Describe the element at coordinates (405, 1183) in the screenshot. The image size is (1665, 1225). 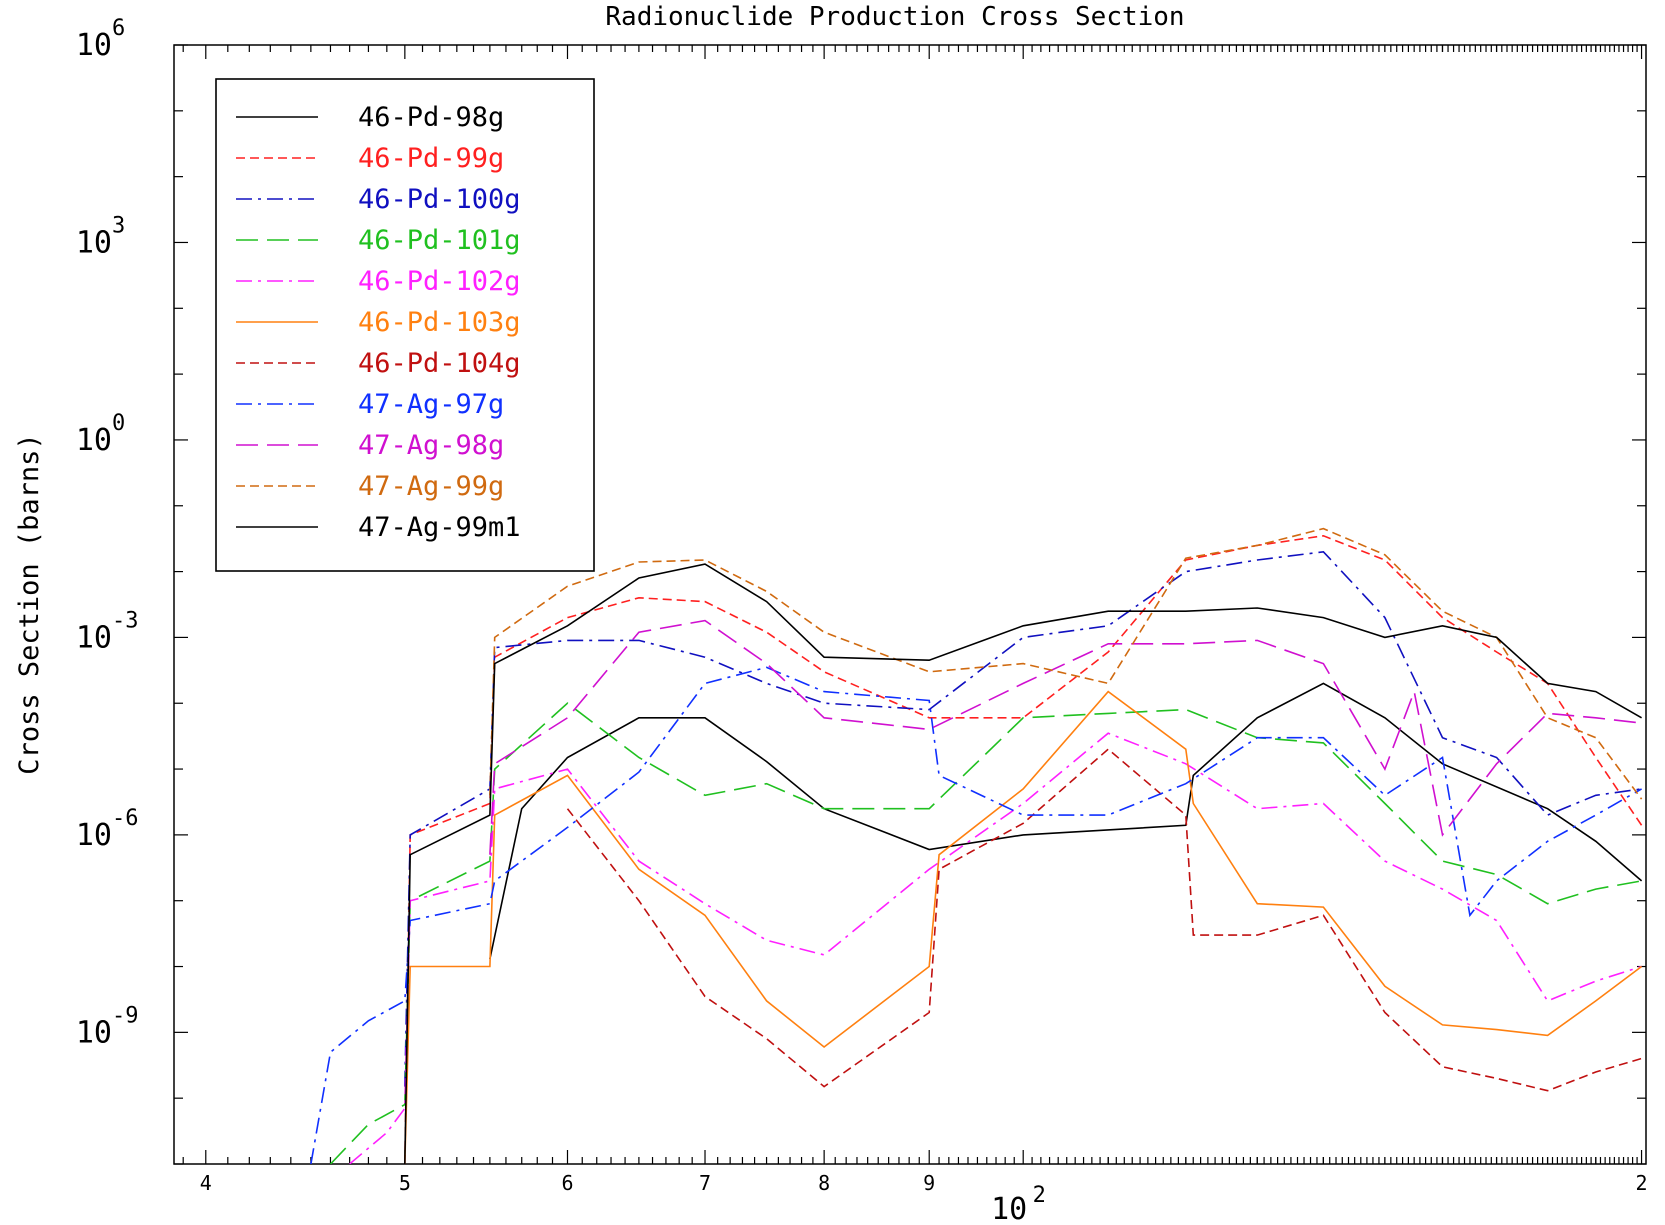
I see `x-tick-label: 5` at that location.